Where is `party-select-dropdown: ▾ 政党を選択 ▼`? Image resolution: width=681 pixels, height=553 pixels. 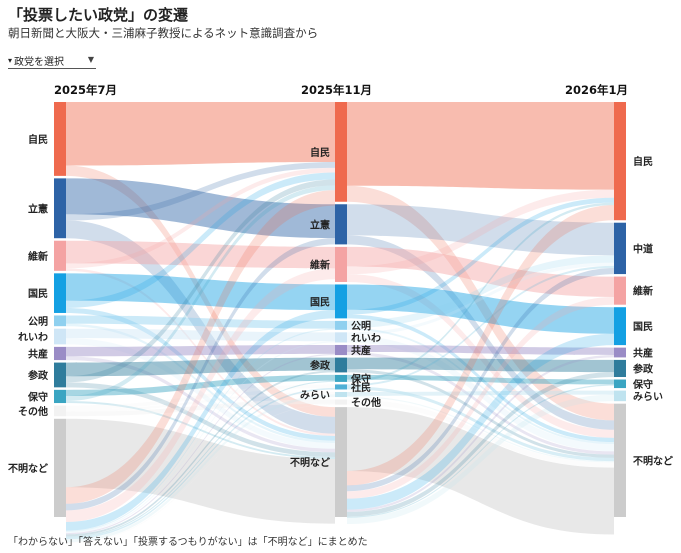
party-select-dropdown: ▾ 政党を選択 ▼ is located at coordinates (52, 60).